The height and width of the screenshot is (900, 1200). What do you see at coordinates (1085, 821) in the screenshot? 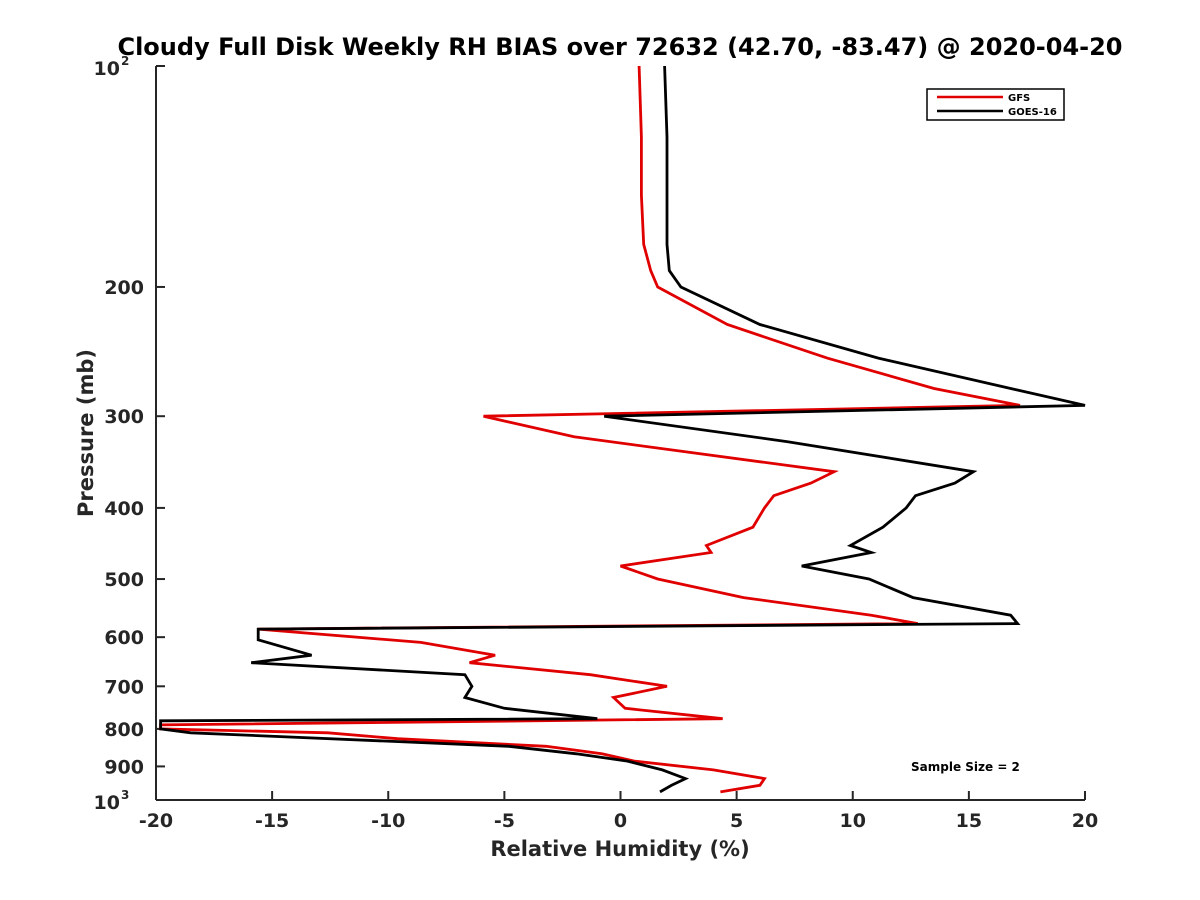
I see `x-tick-label: 20` at bounding box center [1085, 821].